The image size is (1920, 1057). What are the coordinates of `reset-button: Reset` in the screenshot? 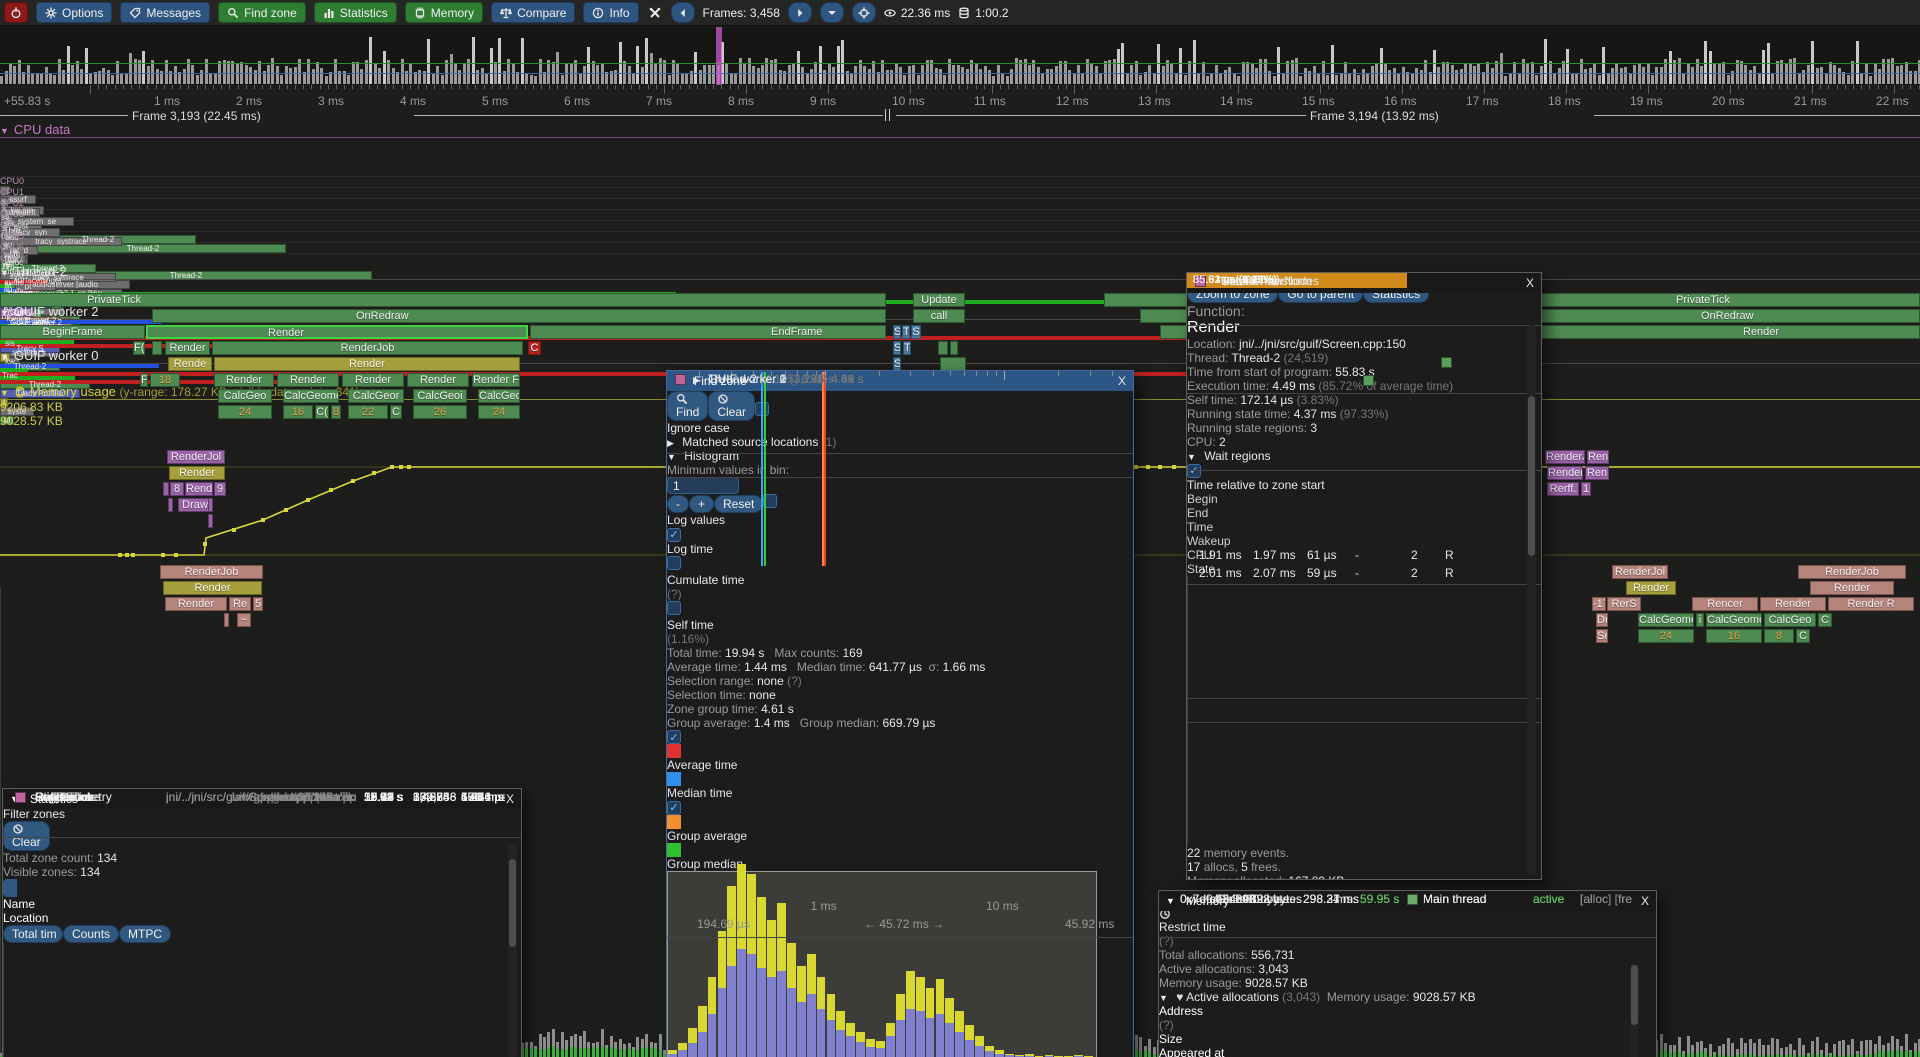 It's located at (739, 504).